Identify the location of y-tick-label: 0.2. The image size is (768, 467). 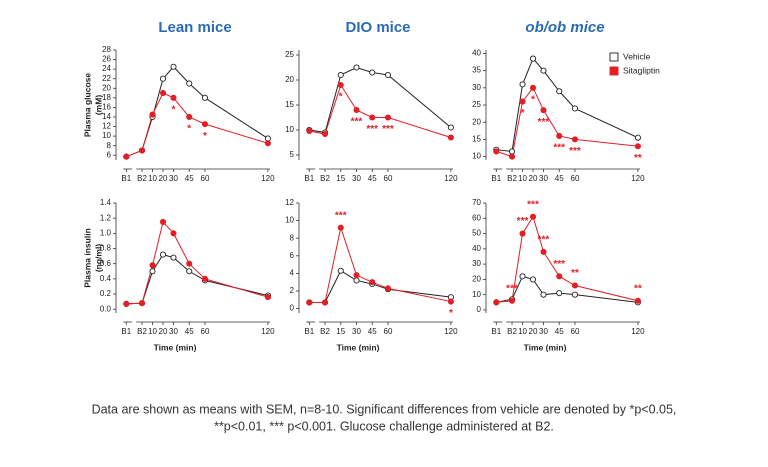
(106, 293).